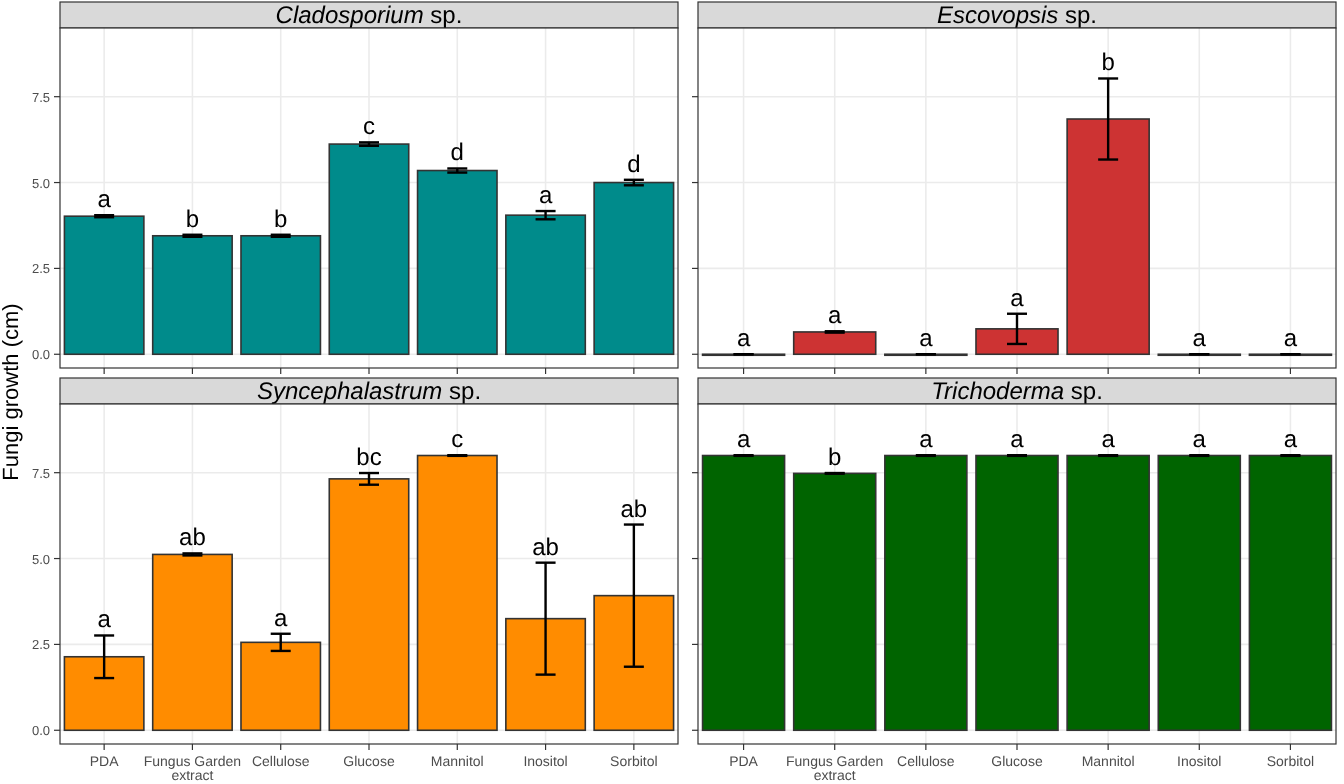 The height and width of the screenshot is (784, 1344). I want to click on chart-title: Syncephalastrum sp., so click(369, 391).